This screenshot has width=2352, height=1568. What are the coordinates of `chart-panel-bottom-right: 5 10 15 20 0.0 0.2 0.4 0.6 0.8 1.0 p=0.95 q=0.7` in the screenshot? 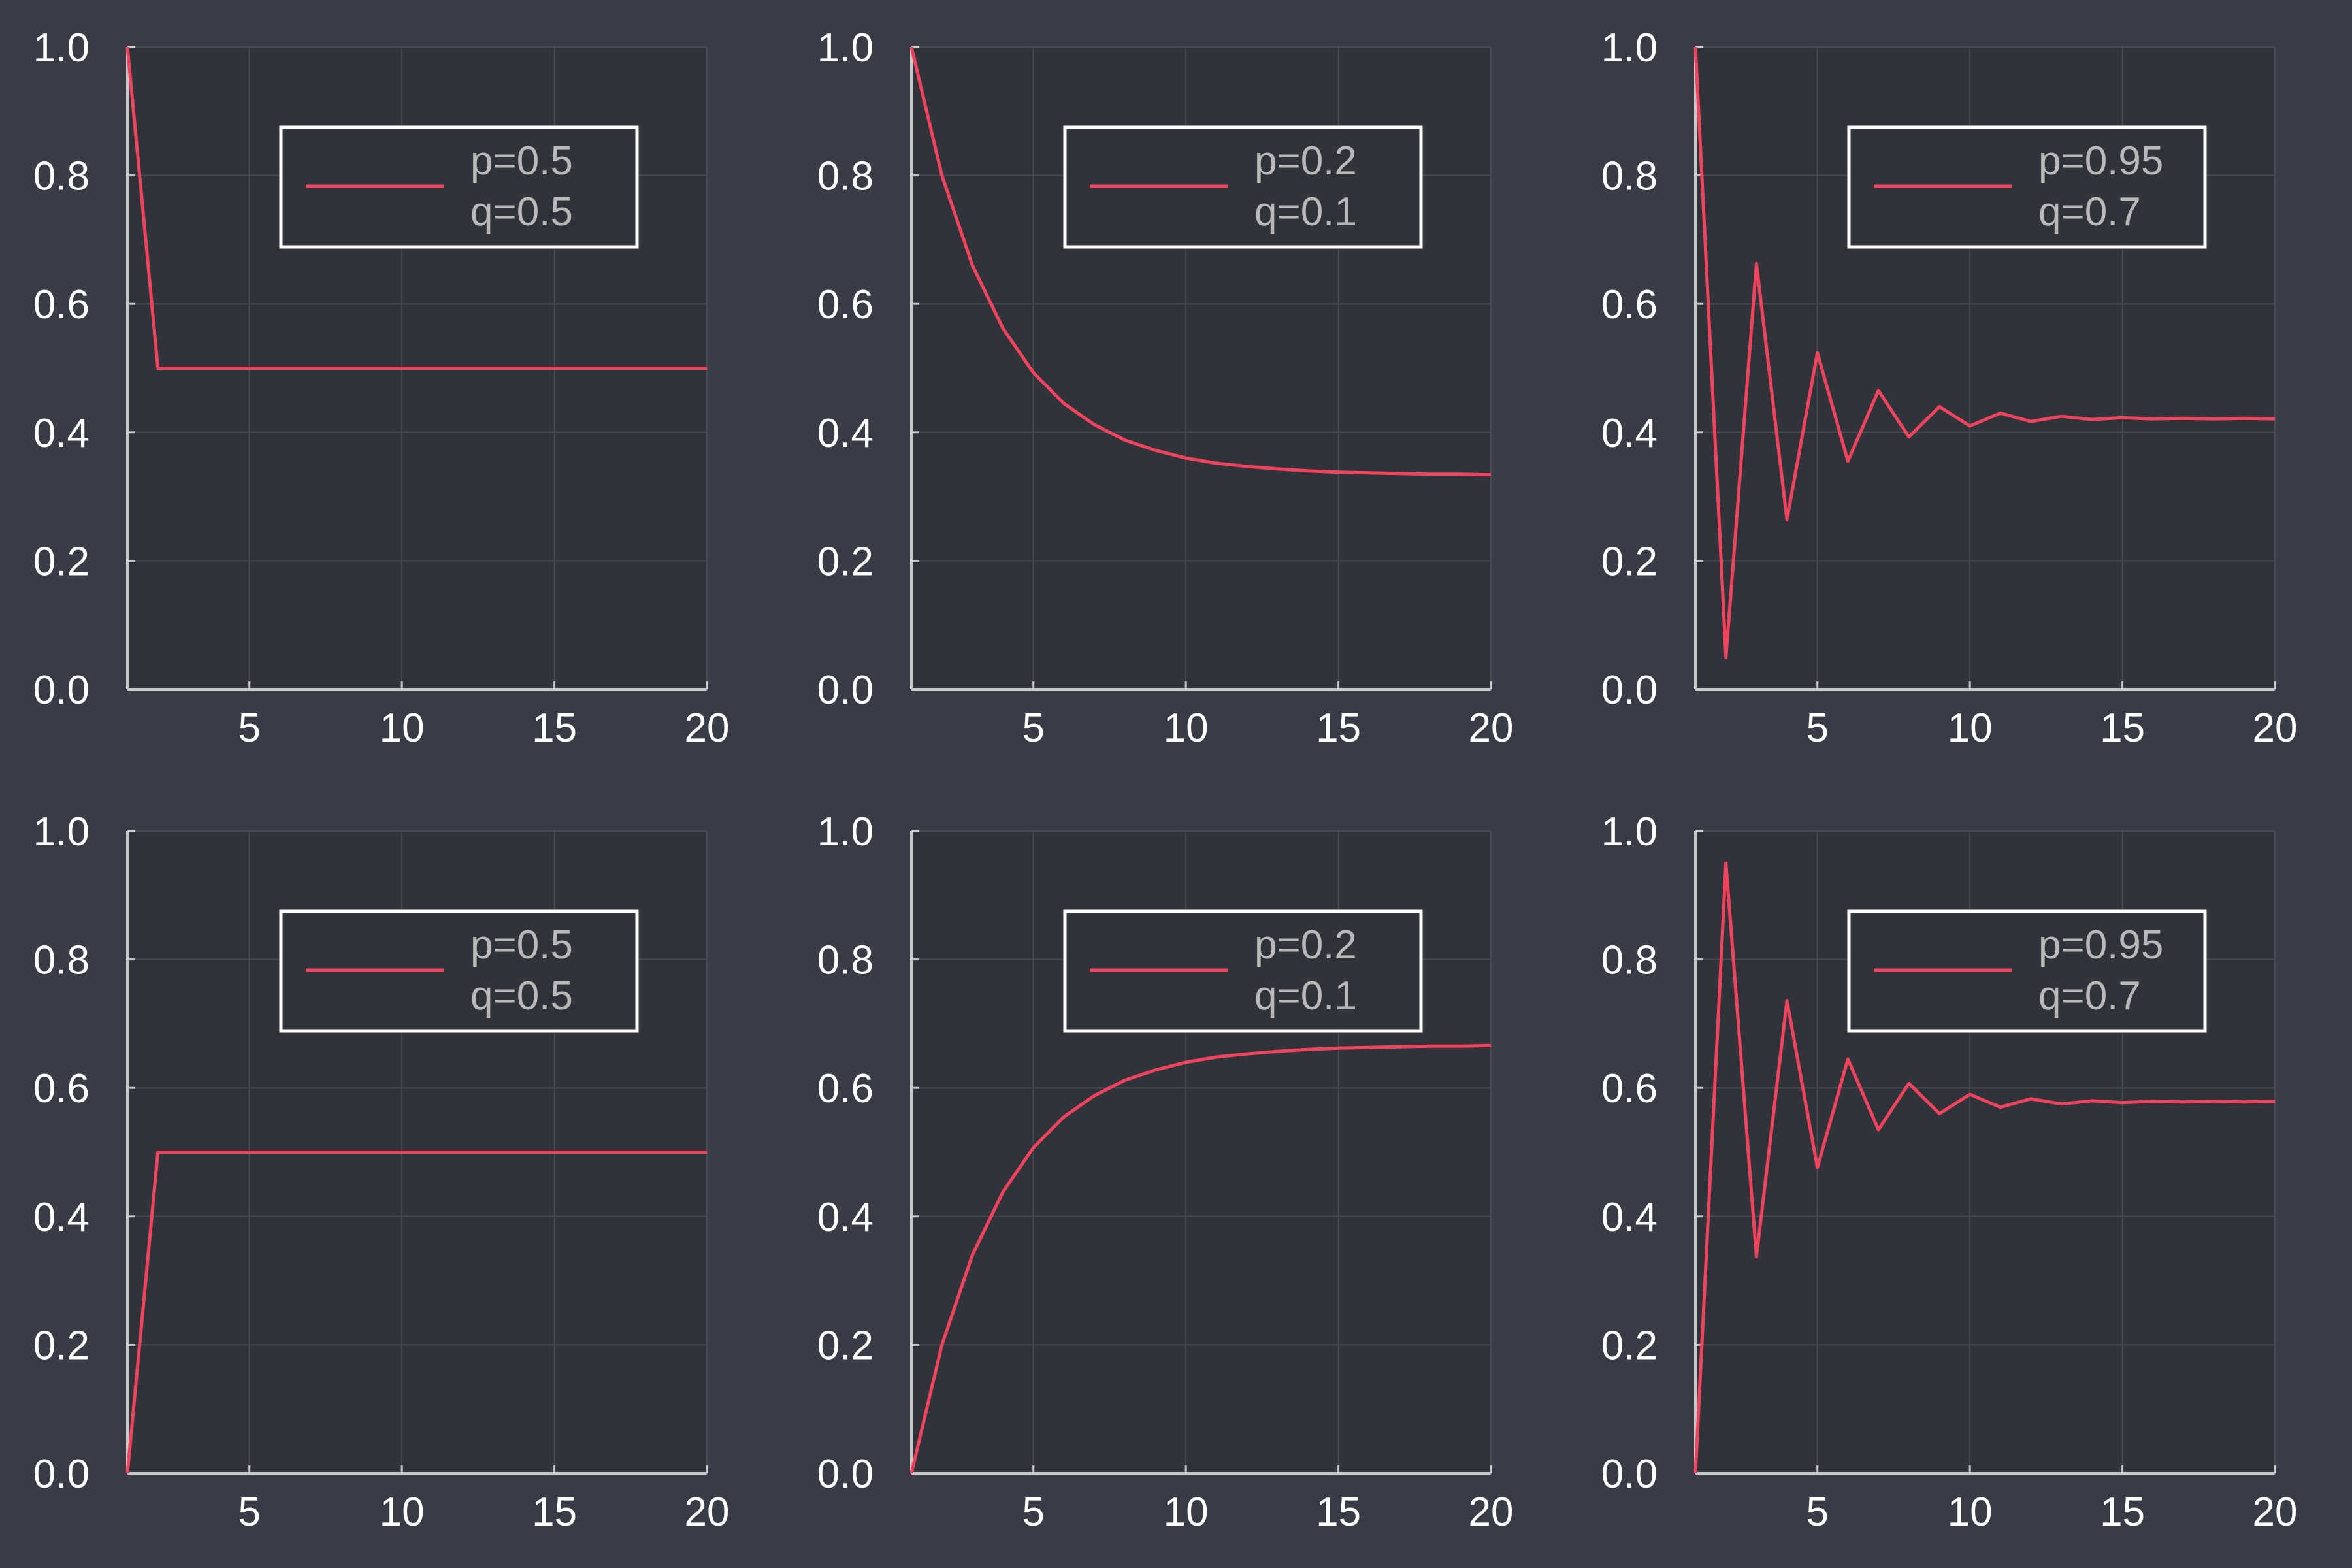 It's located at (1949, 1172).